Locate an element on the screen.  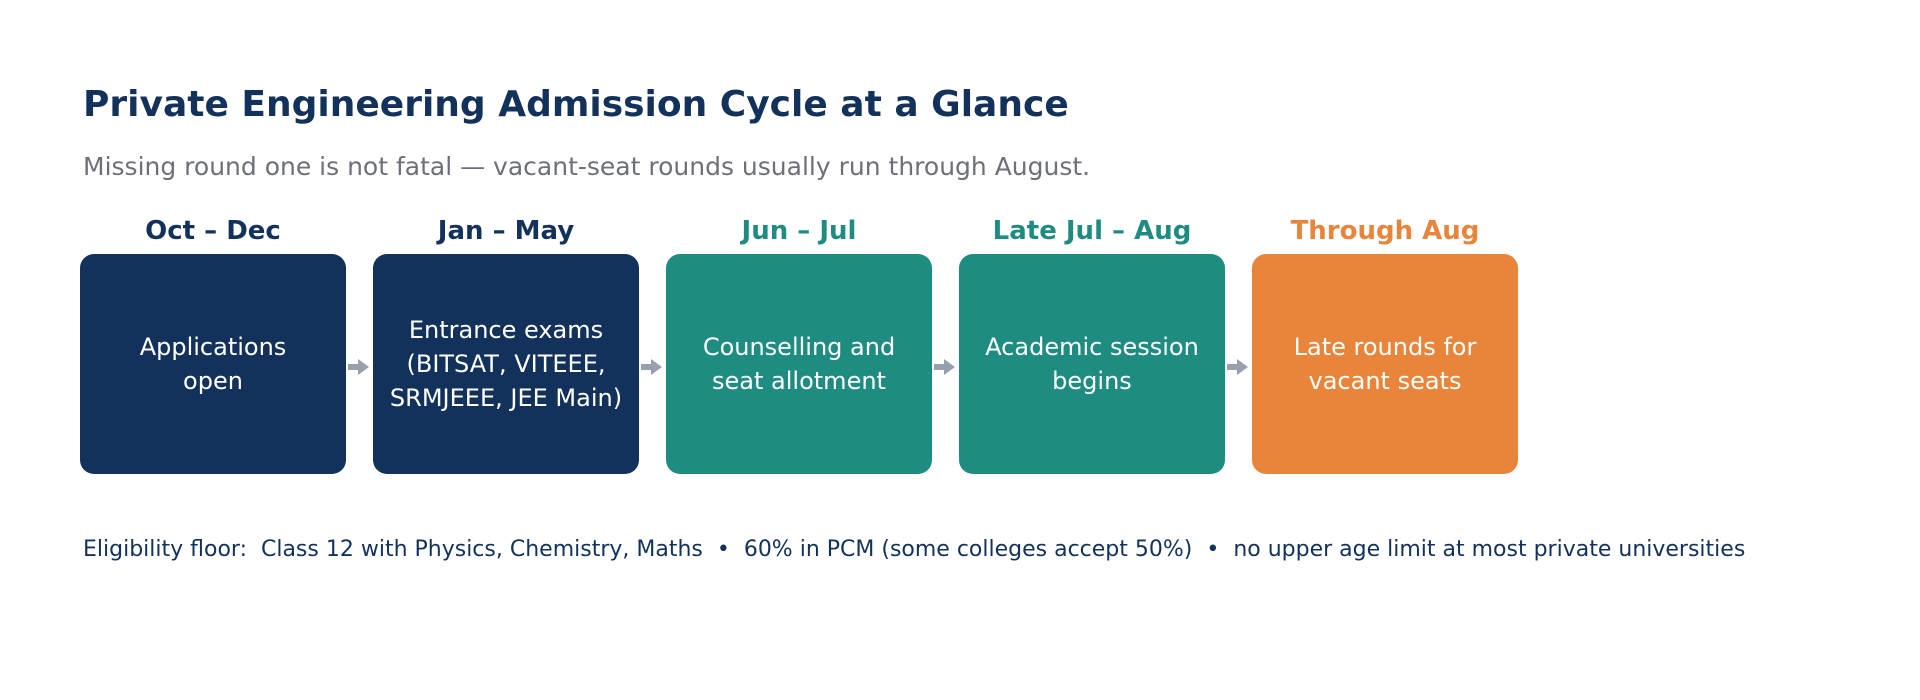
stage-label: Late rounds for vacant seats is located at coordinates (1385, 364).